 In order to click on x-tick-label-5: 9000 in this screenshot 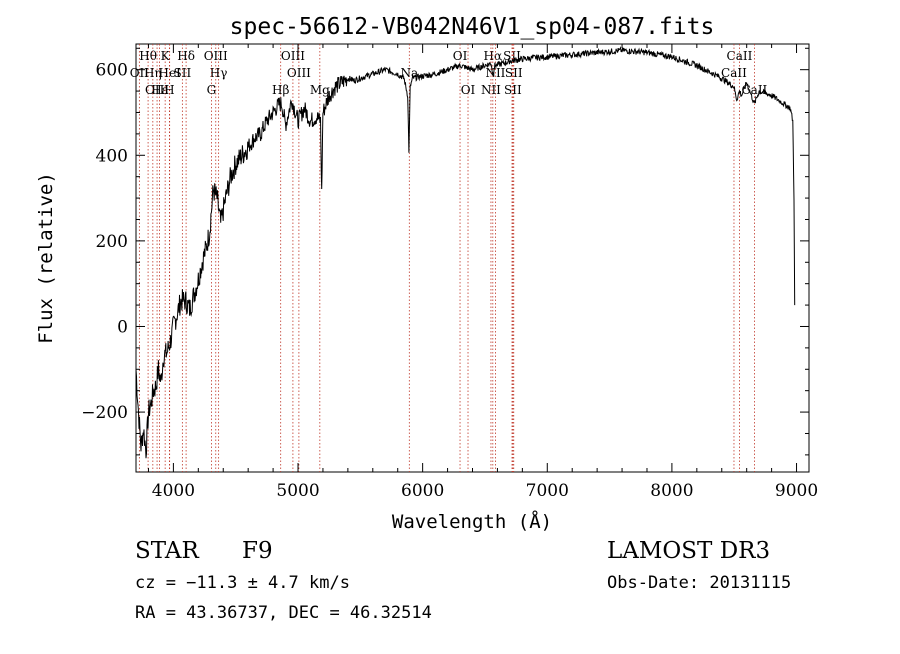, I will do `click(796, 491)`.